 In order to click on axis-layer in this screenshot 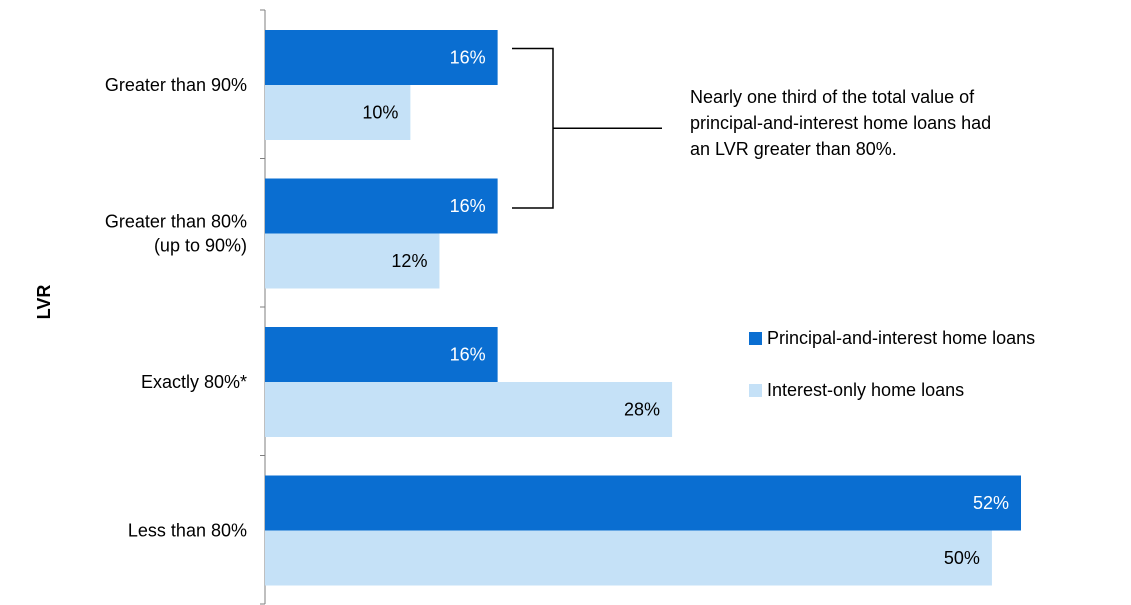, I will do `click(263, 307)`.